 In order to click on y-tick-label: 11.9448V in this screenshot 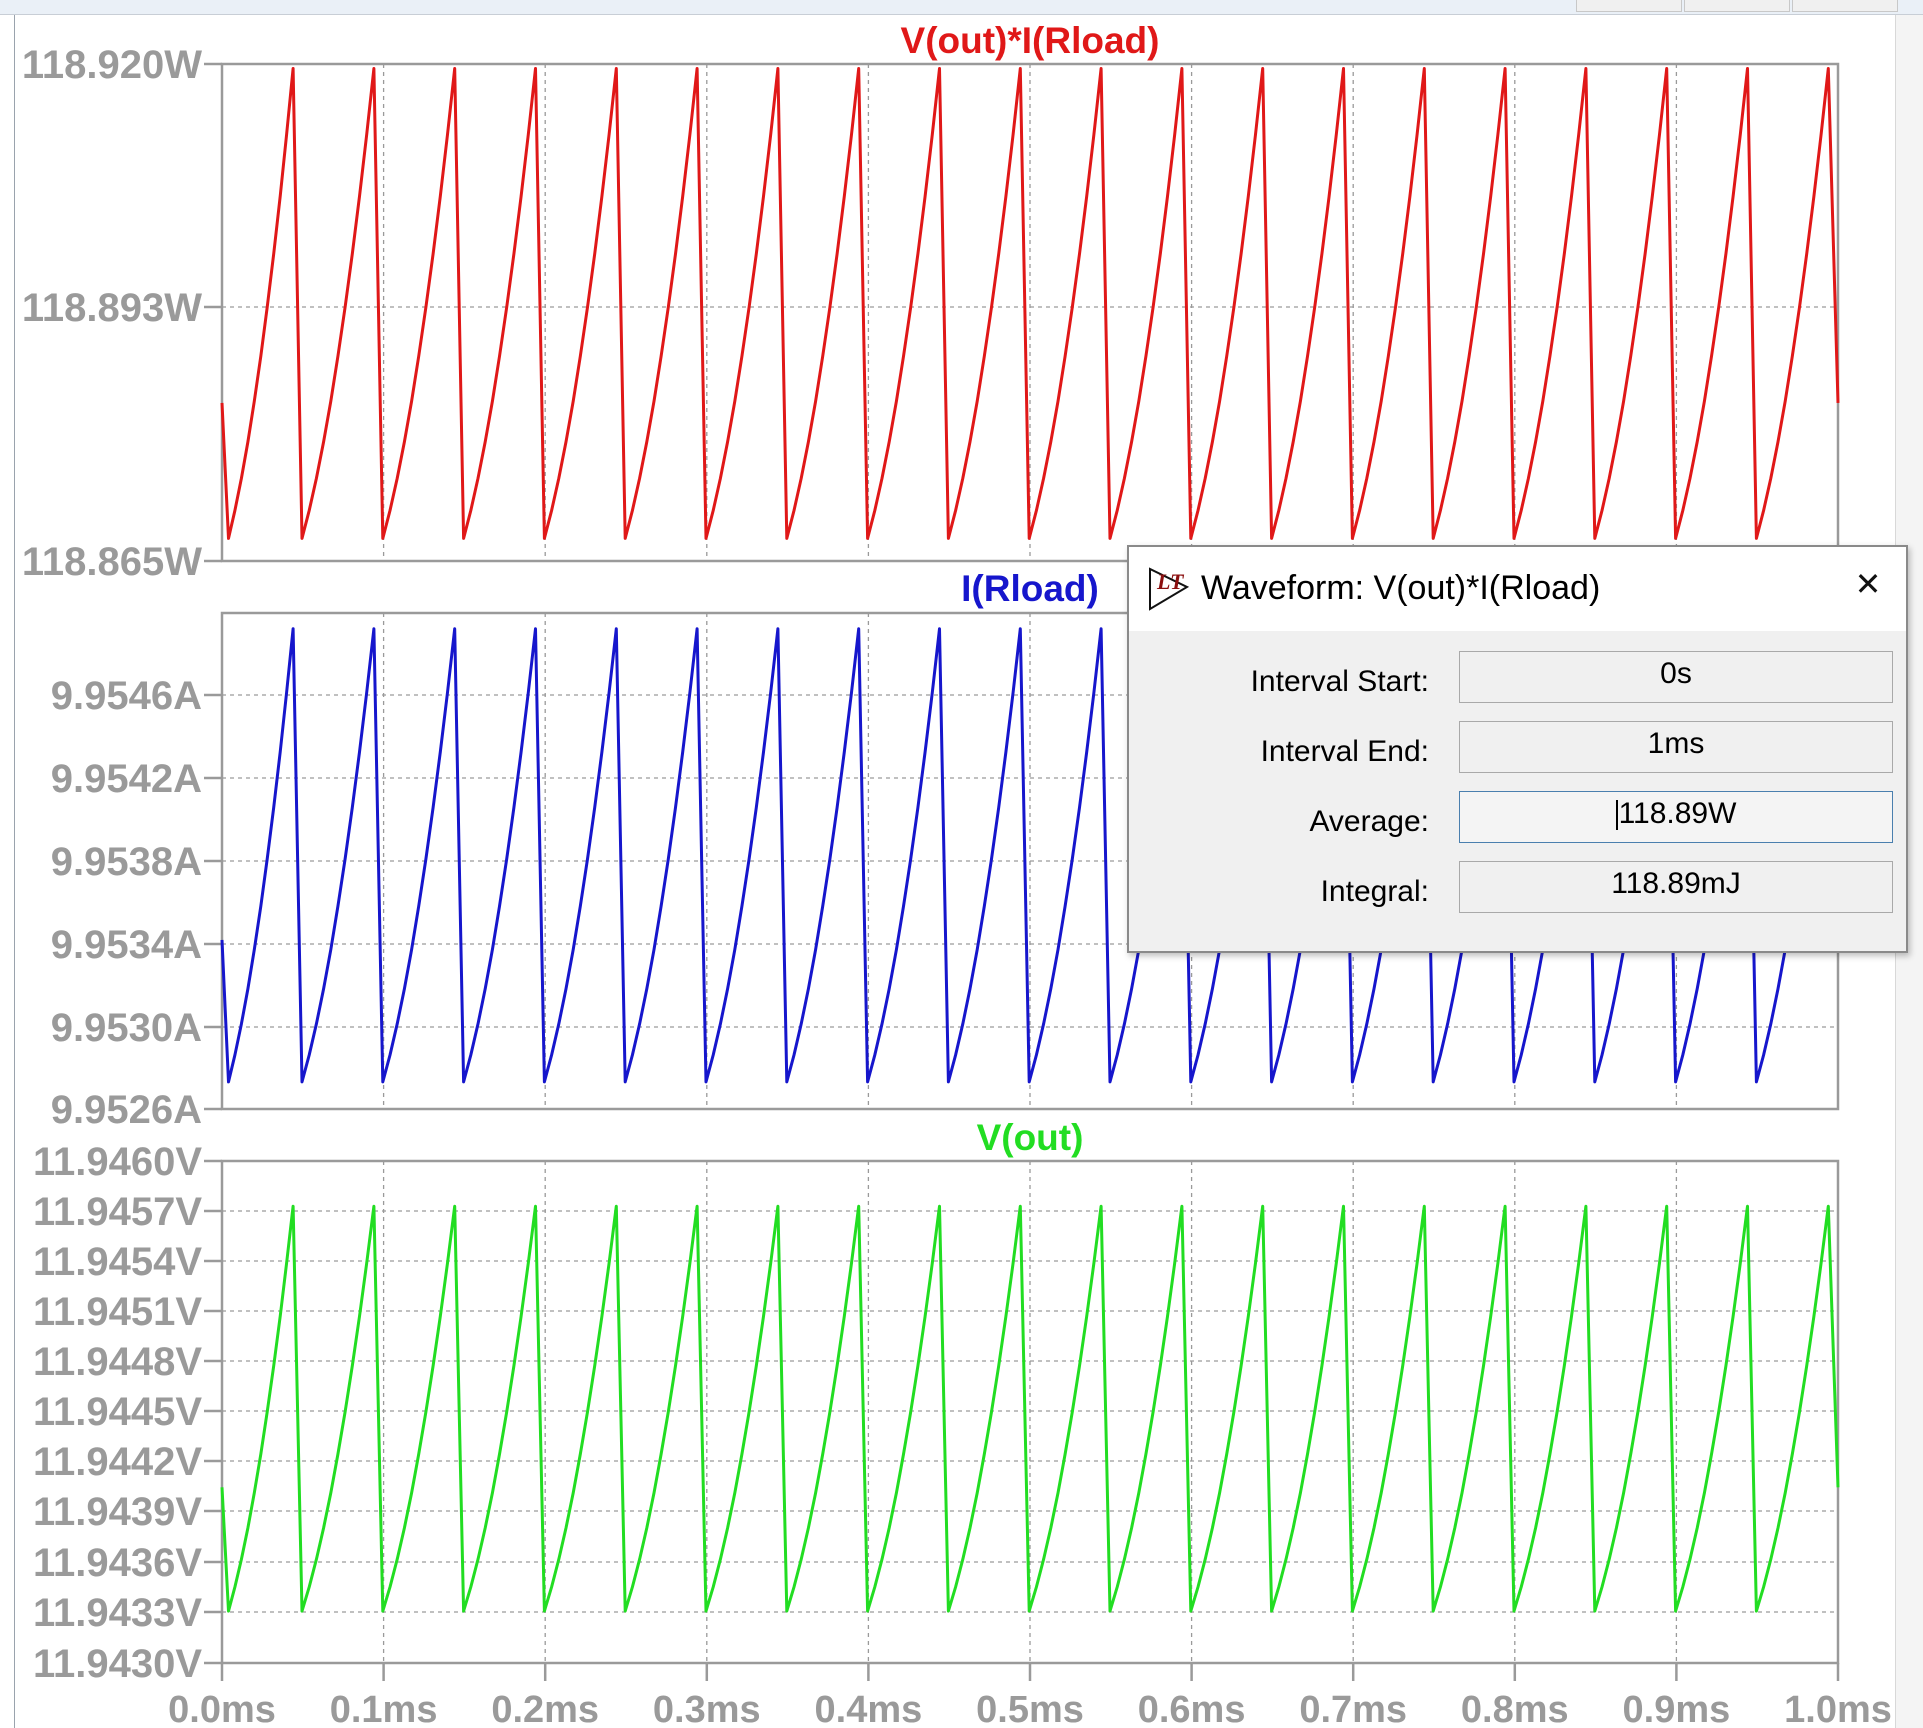, I will do `click(117, 1362)`.